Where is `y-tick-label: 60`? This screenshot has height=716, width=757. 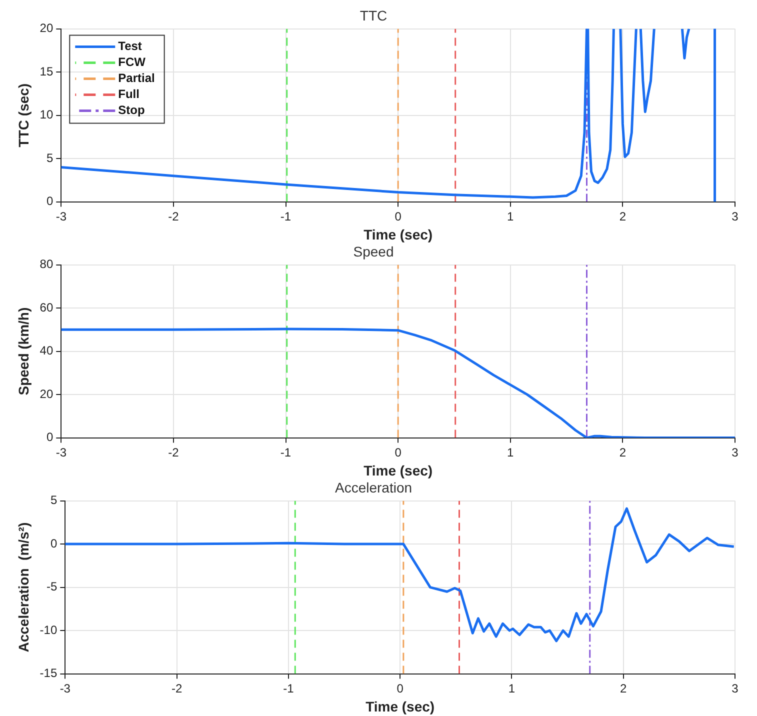
y-tick-label: 60 is located at coordinates (47, 307).